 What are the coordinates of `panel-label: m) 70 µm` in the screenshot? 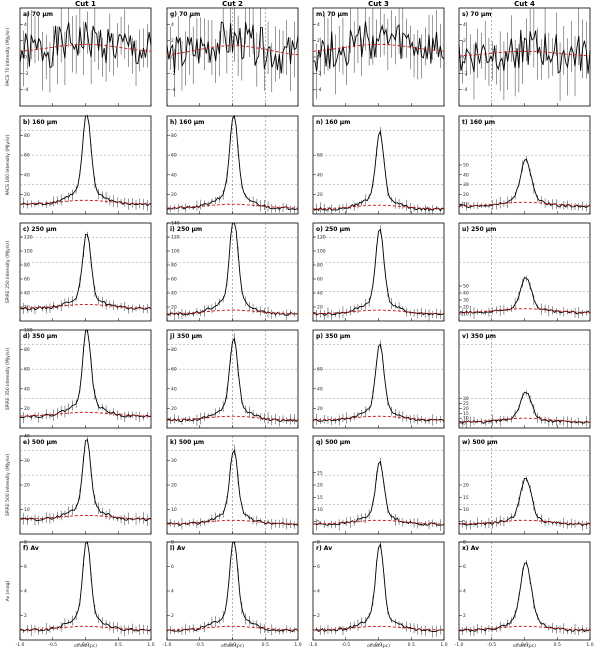 It's located at (332, 14).